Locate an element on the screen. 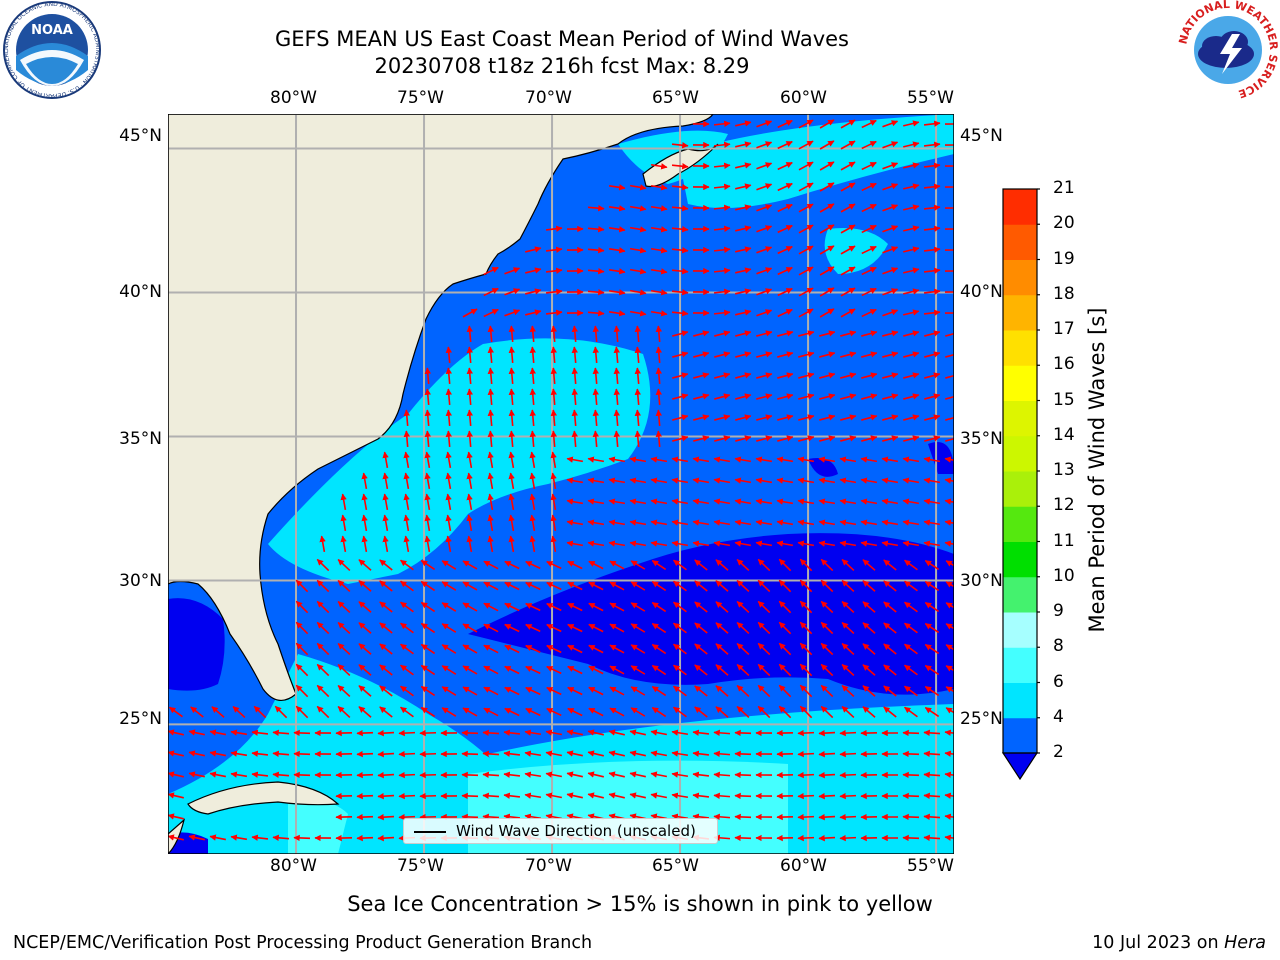 This screenshot has width=1280, height=960. legend-label: Wind Wave Direction (unscaled) is located at coordinates (576, 831).